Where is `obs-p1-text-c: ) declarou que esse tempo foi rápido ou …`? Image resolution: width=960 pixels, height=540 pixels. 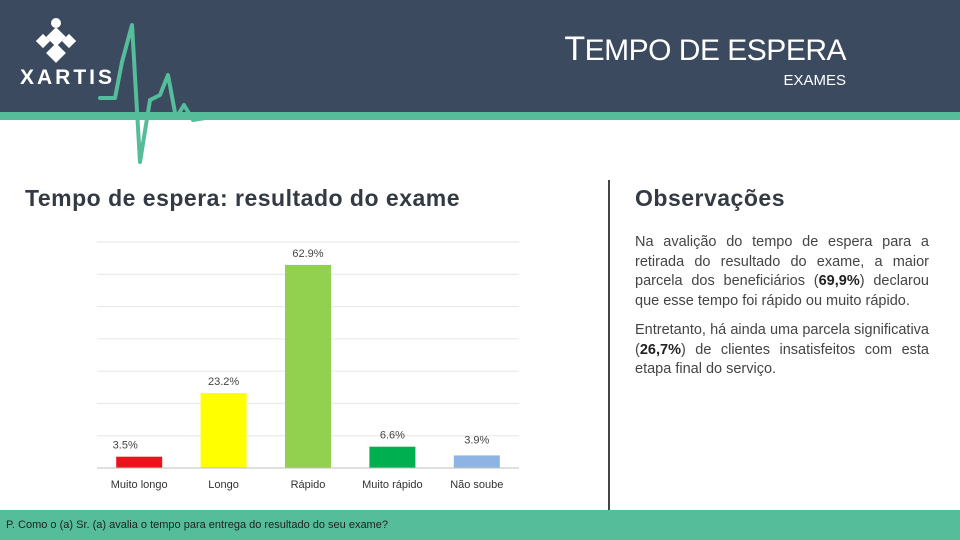
obs-p1-text-c: ) declarou que esse tempo foi rápido ou … is located at coordinates (782, 291).